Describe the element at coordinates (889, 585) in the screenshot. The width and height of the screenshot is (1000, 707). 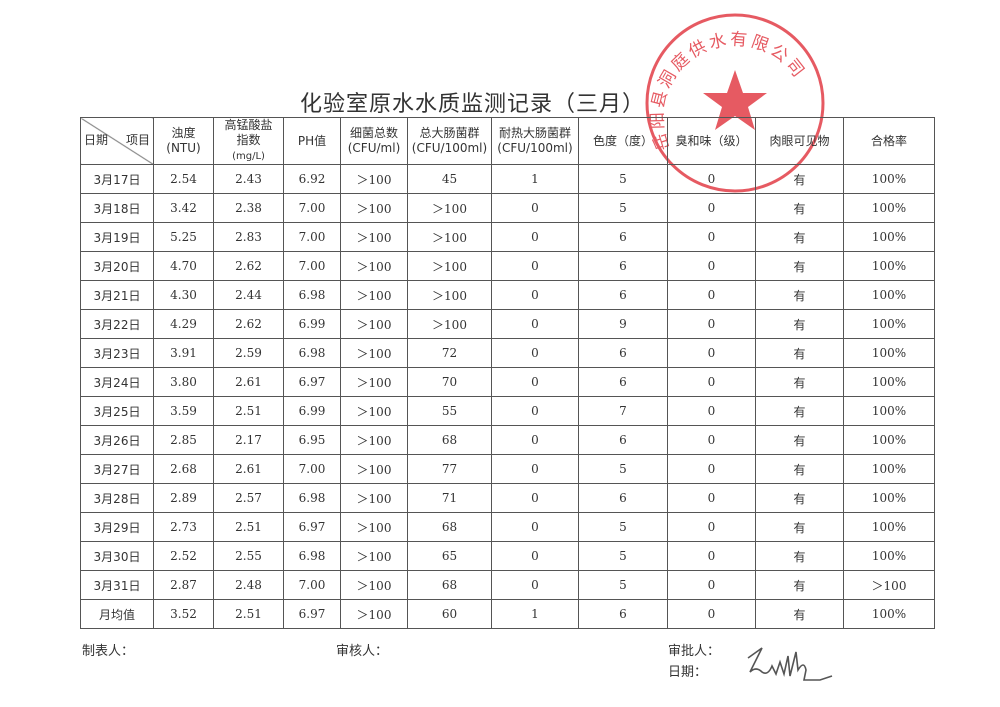
I see `cell-pass-rate: ＞100` at that location.